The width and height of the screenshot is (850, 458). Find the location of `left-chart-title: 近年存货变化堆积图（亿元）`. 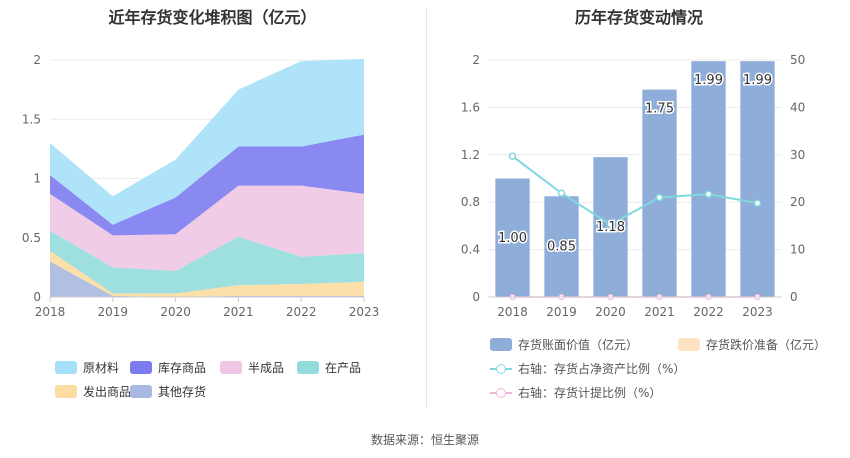

left-chart-title: 近年存货变化堆积图（亿元） is located at coordinates (212, 17).